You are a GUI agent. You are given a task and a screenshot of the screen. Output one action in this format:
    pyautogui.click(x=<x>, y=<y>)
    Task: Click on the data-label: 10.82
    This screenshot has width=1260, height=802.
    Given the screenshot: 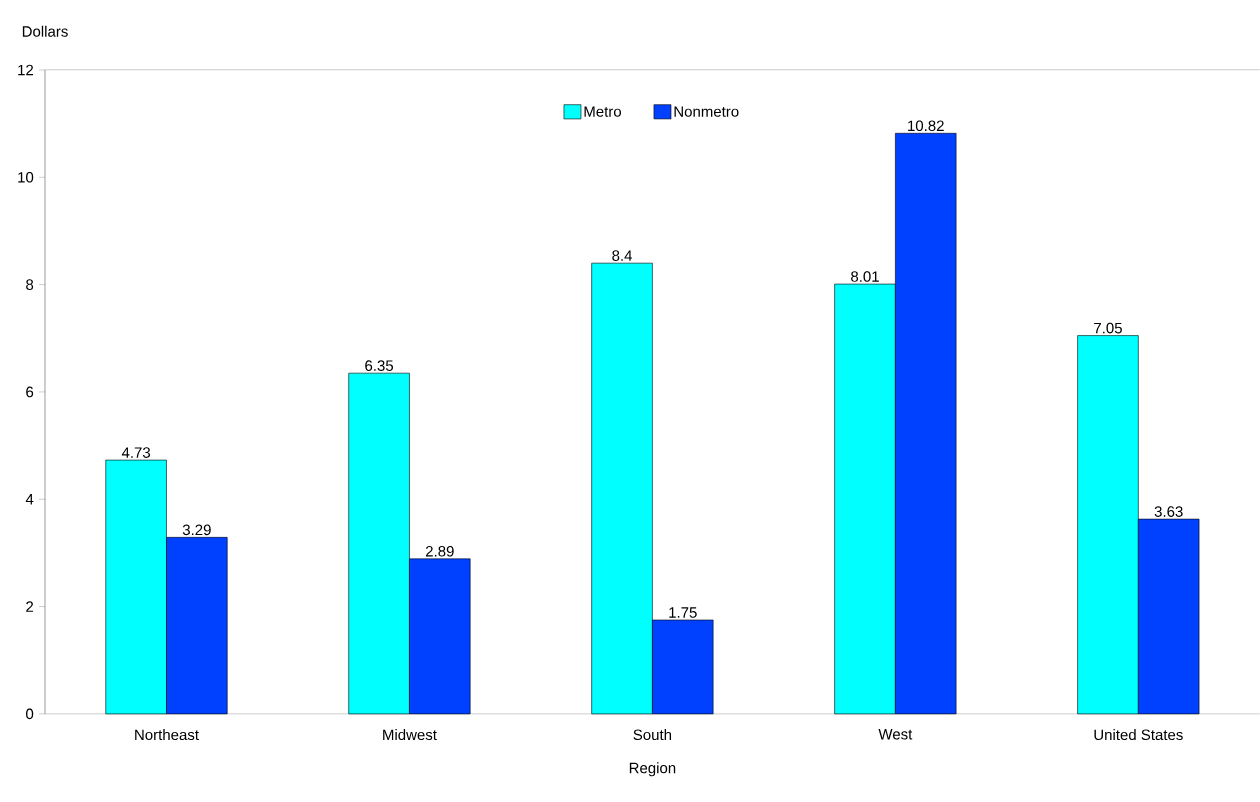 What is the action you would take?
    pyautogui.click(x=926, y=126)
    